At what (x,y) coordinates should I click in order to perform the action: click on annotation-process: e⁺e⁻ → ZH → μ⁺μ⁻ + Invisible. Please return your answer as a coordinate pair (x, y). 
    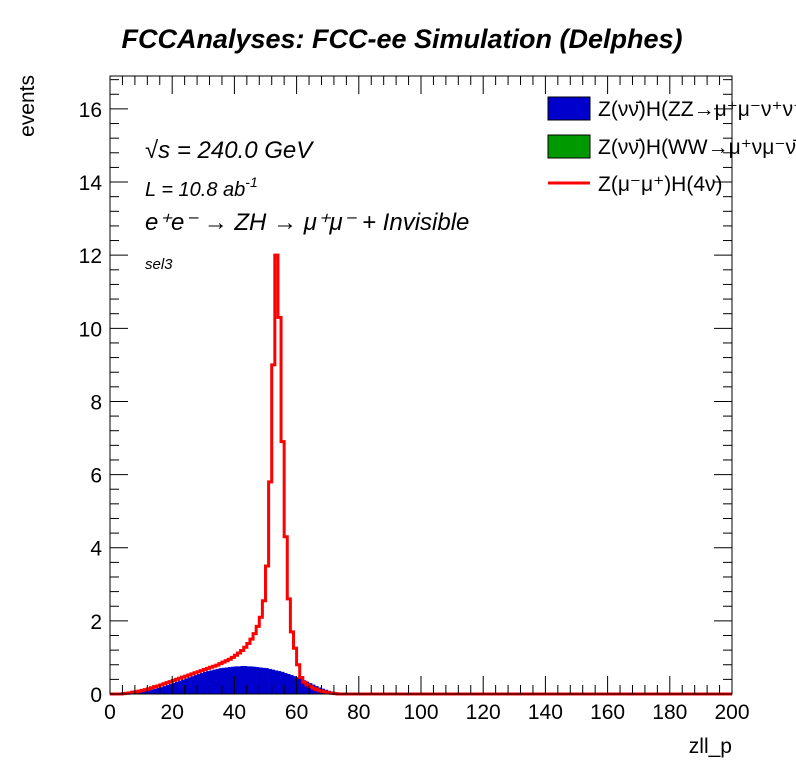
    Looking at the image, I should click on (307, 222).